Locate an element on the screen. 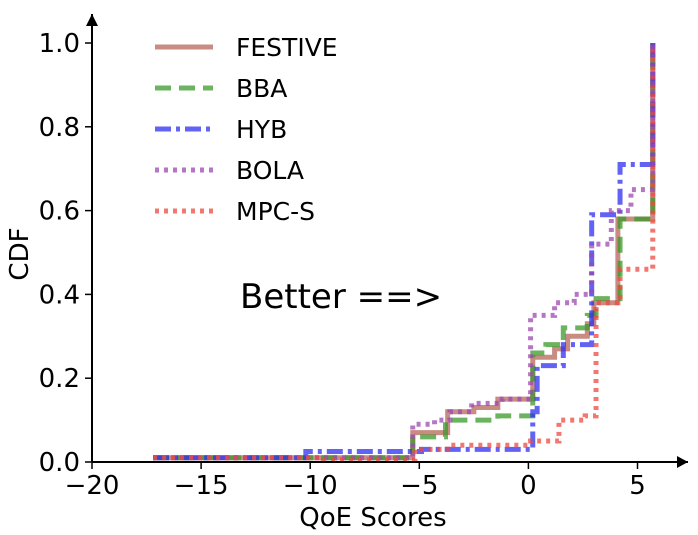  y-axis-label: CDF is located at coordinates (20, 253).